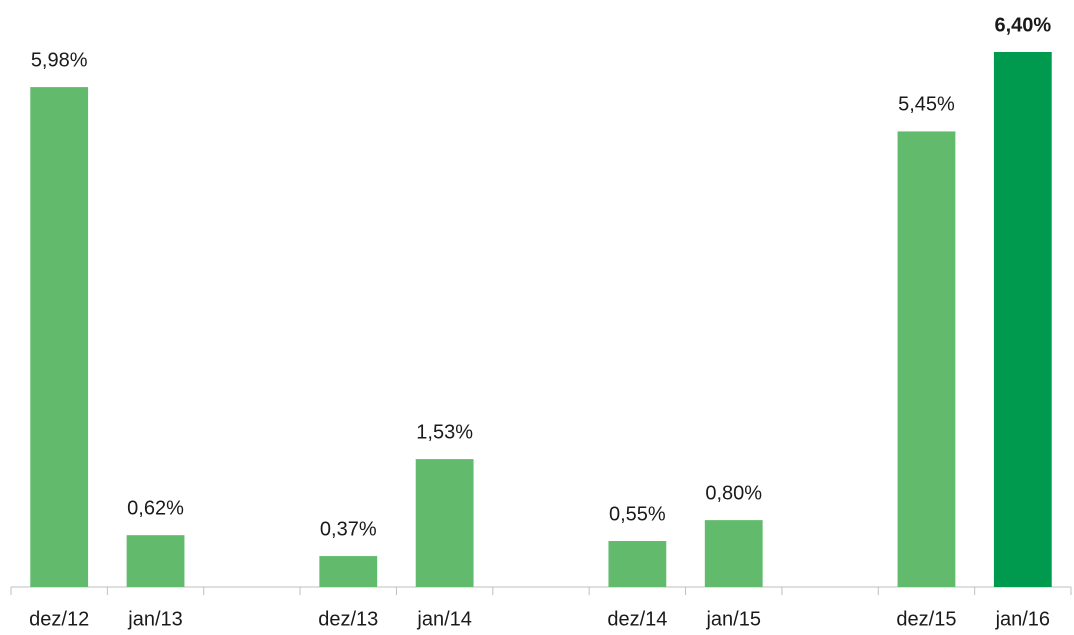 This screenshot has height=635, width=1074. What do you see at coordinates (637, 619) in the screenshot?
I see `x-tick-label: dez/14` at bounding box center [637, 619].